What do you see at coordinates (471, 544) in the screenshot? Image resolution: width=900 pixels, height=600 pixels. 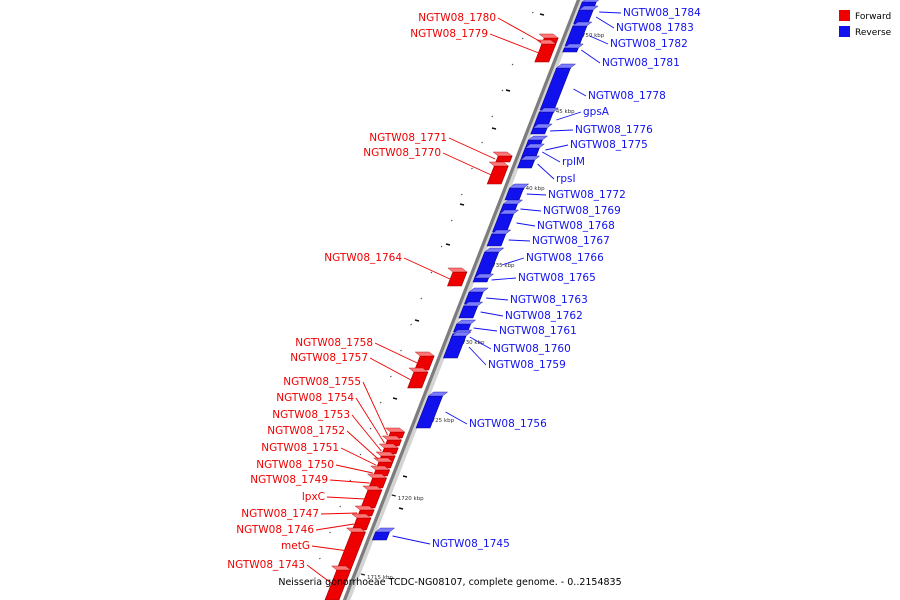 I see `gene-label: NGTW08_1745` at bounding box center [471, 544].